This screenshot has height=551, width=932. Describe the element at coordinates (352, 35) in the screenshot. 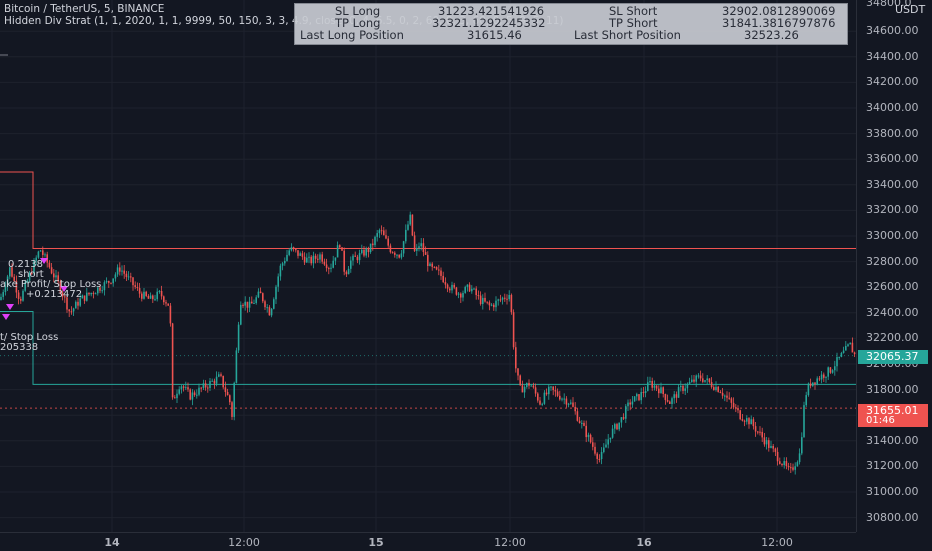

I see `last-long-label: Last Long Position` at that location.